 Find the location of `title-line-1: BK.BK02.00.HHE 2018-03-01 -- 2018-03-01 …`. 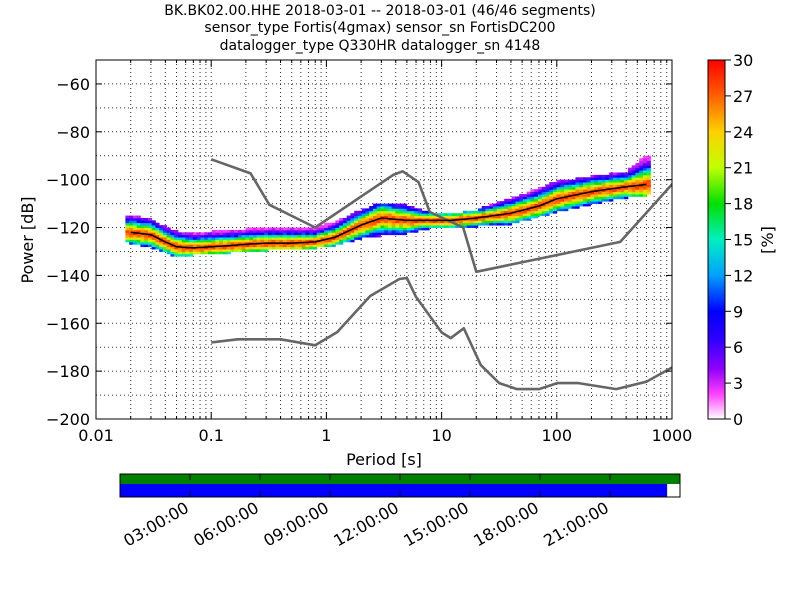

title-line-1: BK.BK02.00.HHE 2018-03-01 -- 2018-03-01 … is located at coordinates (380, 11).